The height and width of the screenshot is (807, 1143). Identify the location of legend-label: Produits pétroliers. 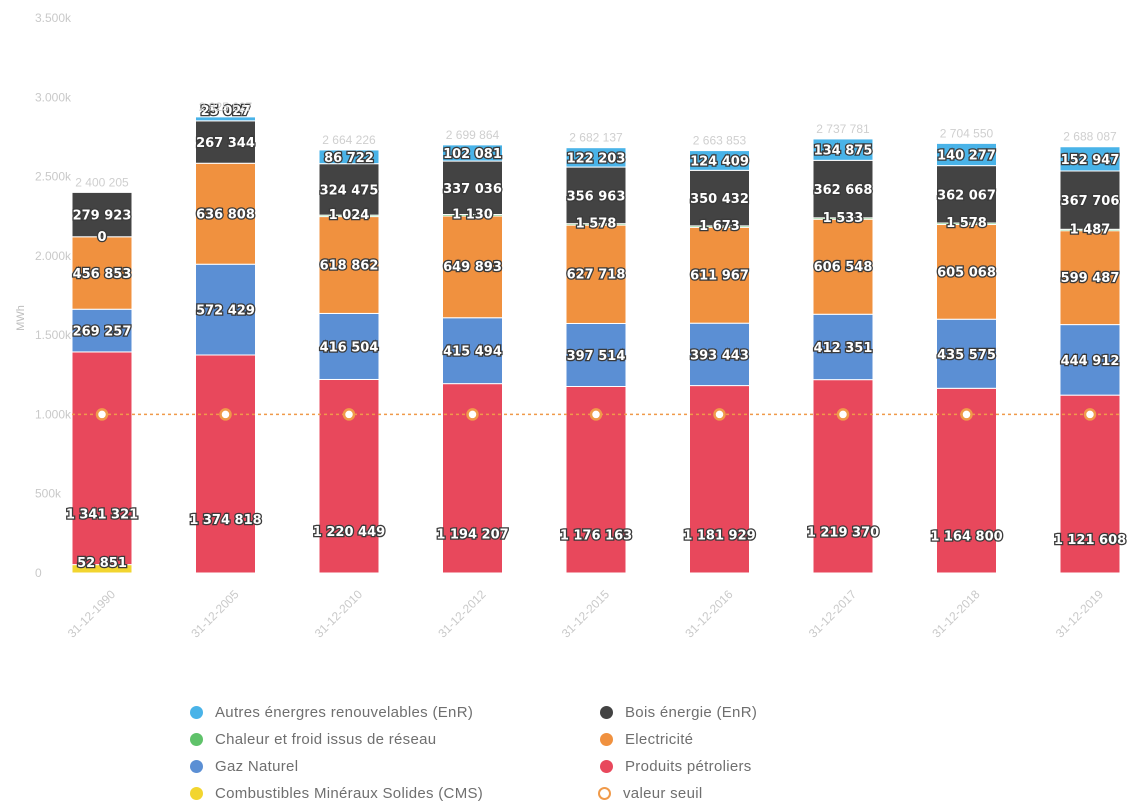
(688, 766).